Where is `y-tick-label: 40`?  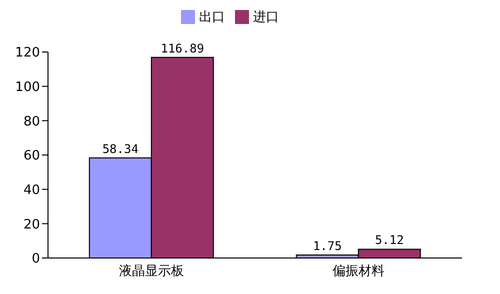
y-tick-label: 40 is located at coordinates (31, 190).